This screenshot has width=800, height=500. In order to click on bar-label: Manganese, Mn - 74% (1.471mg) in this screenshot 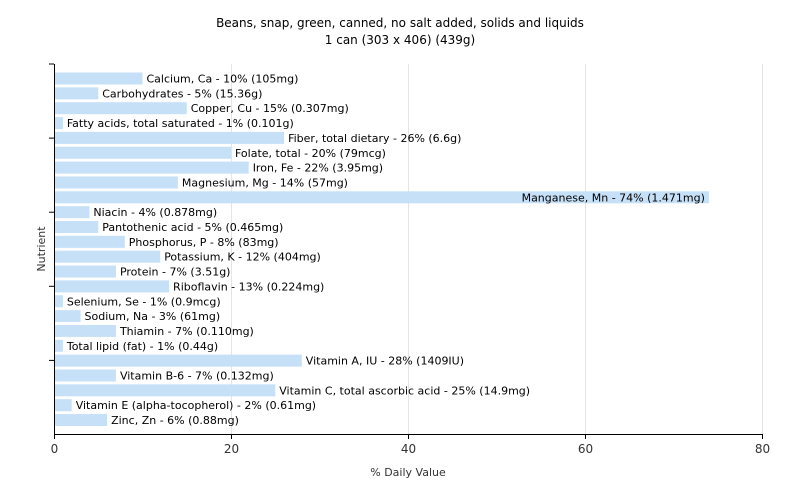, I will do `click(613, 197)`.